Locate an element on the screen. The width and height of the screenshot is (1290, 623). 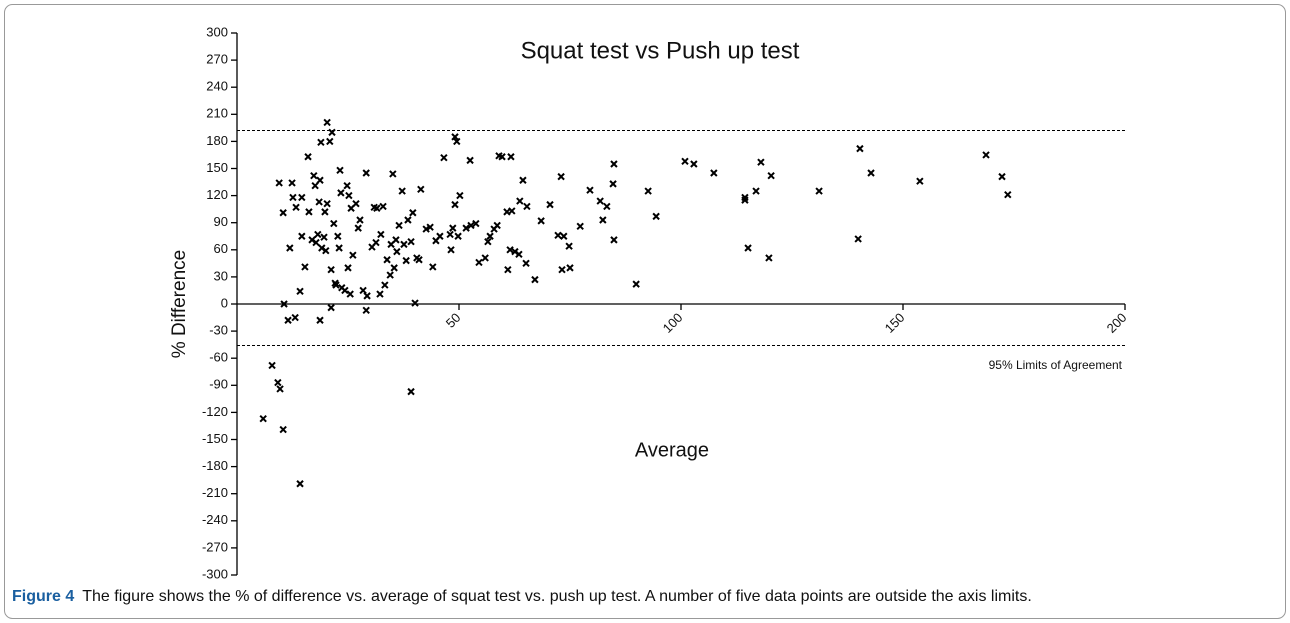
y-tick-label: 30 is located at coordinates (221, 275).